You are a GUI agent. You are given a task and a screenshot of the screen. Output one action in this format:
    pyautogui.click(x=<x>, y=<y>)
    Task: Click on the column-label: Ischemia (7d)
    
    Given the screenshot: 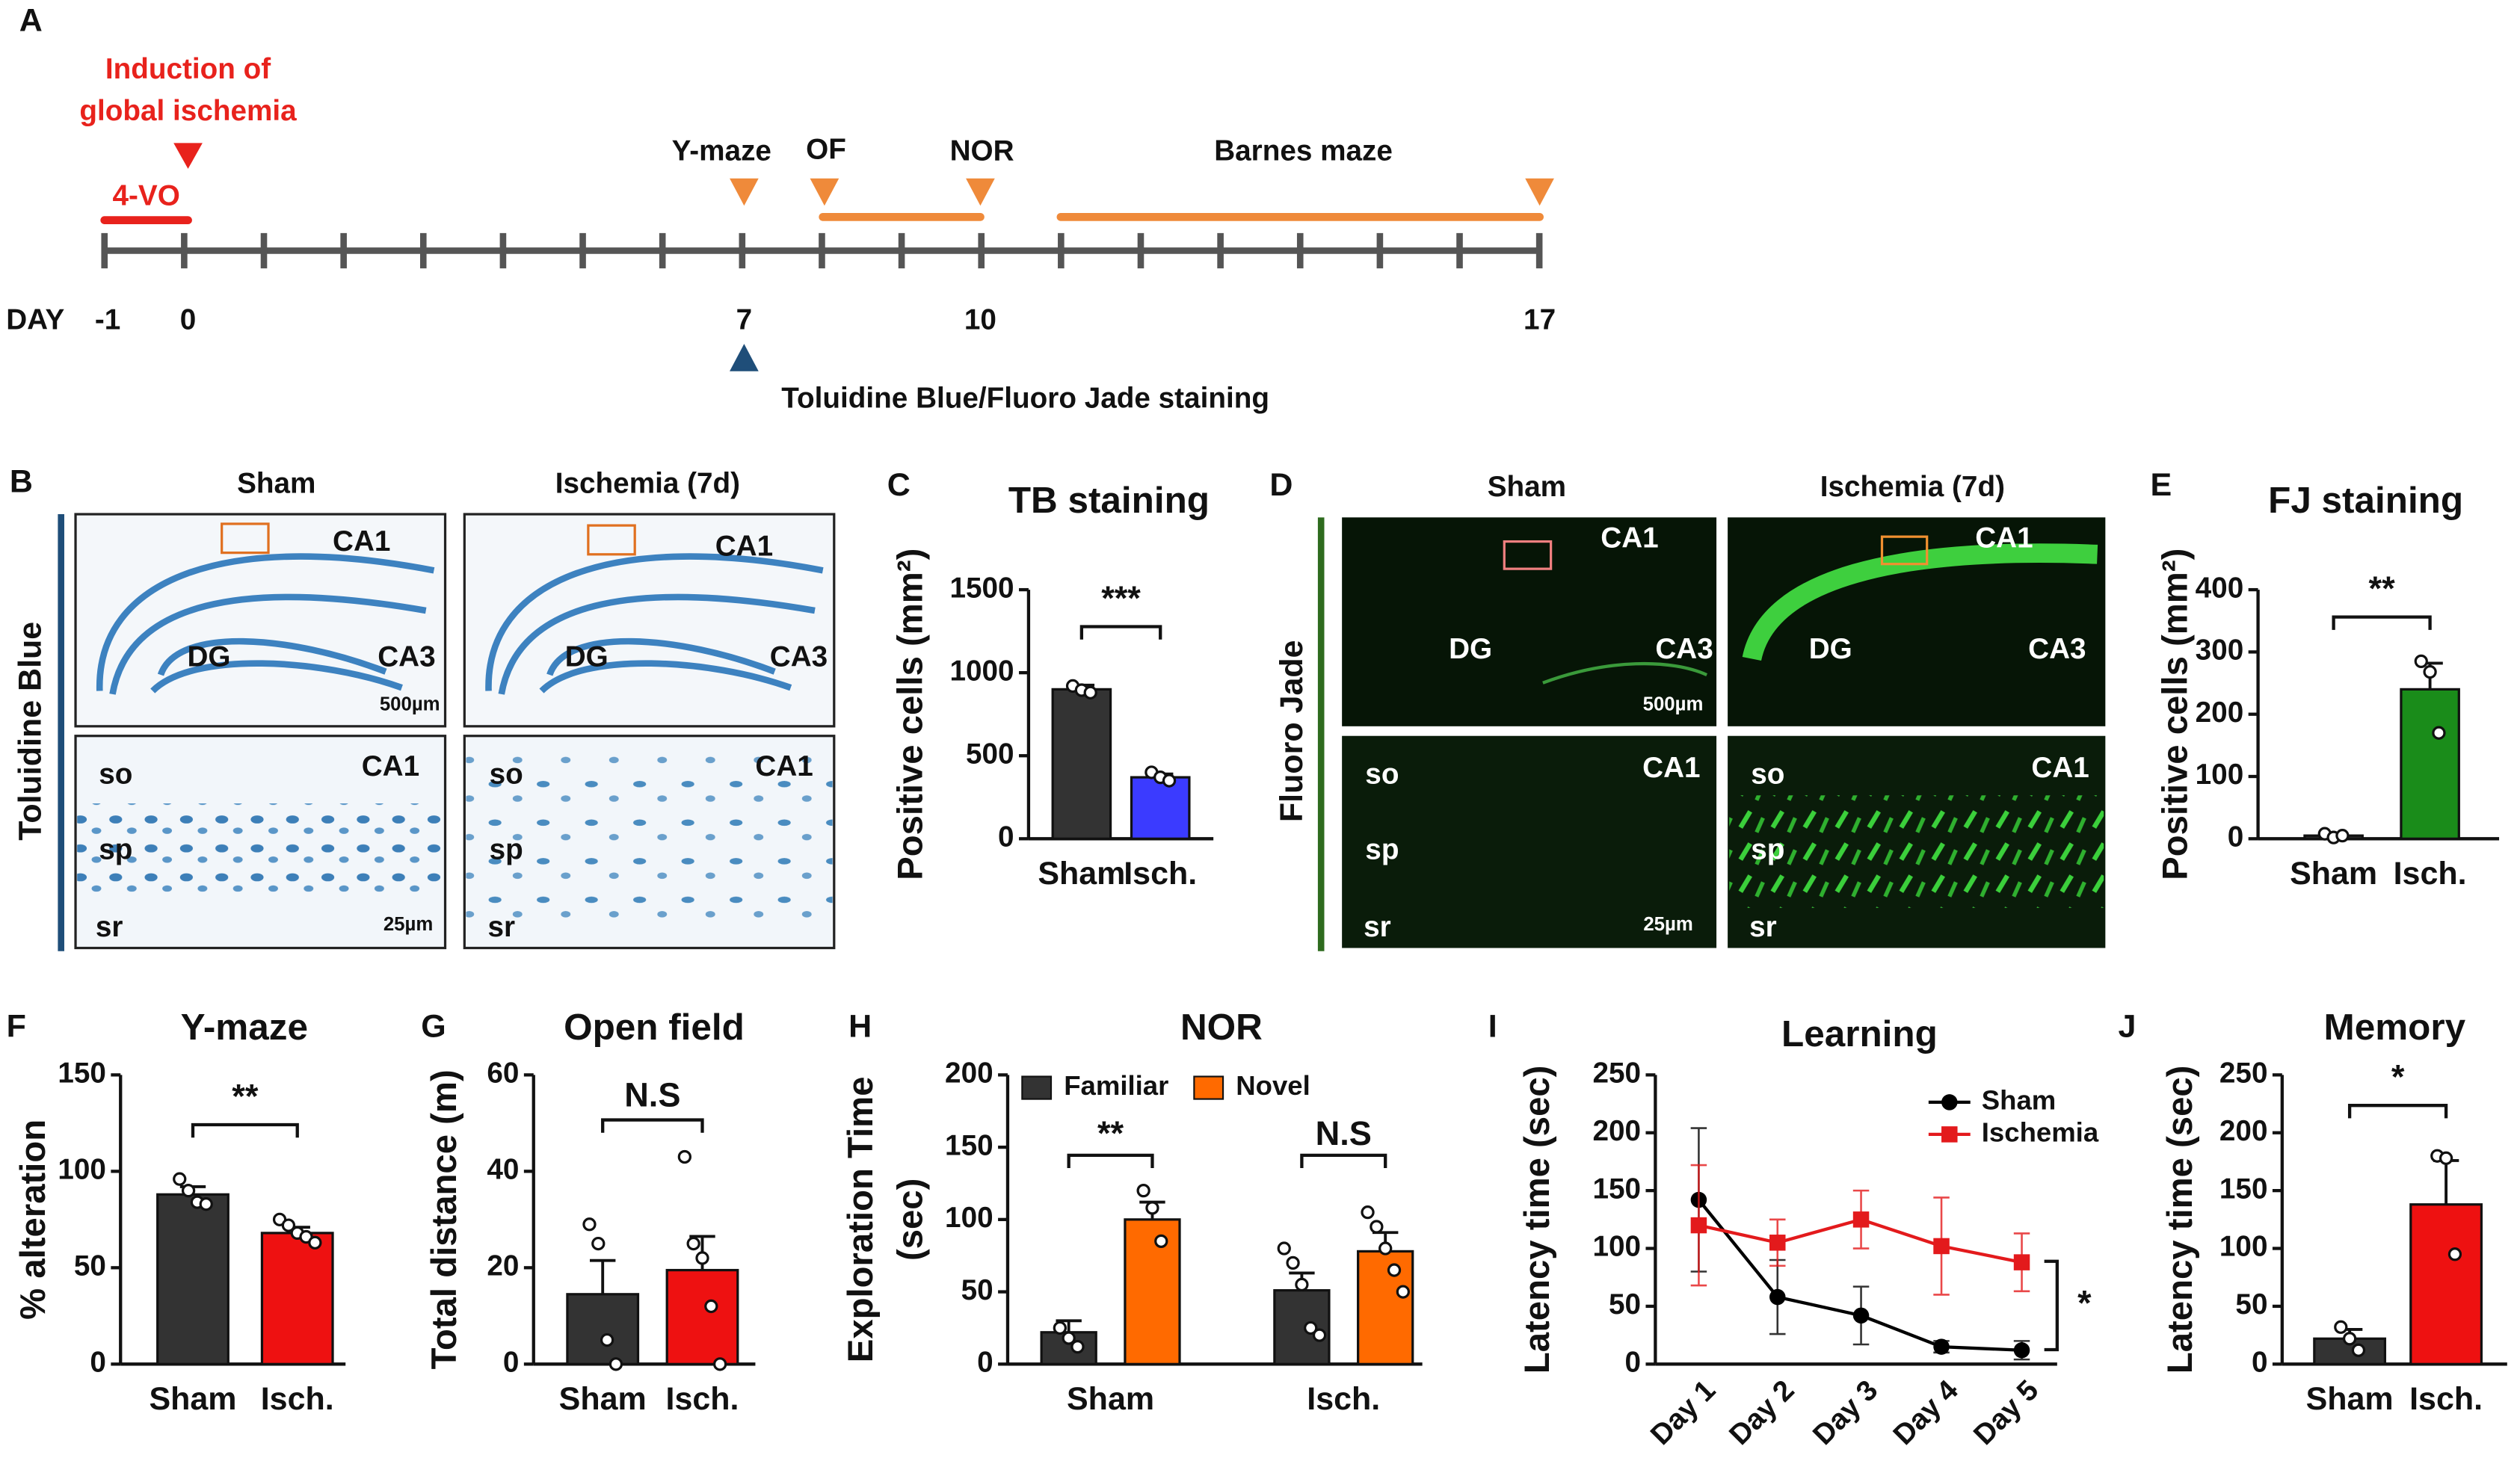 What is the action you would take?
    pyautogui.click(x=1912, y=487)
    